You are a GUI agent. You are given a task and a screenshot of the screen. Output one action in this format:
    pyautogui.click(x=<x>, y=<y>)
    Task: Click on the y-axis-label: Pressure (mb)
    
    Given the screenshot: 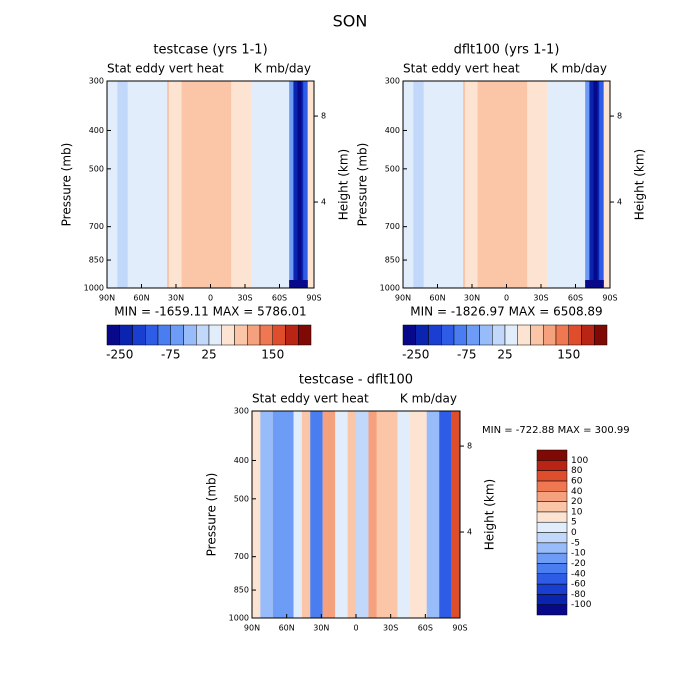 What is the action you would take?
    pyautogui.click(x=212, y=515)
    